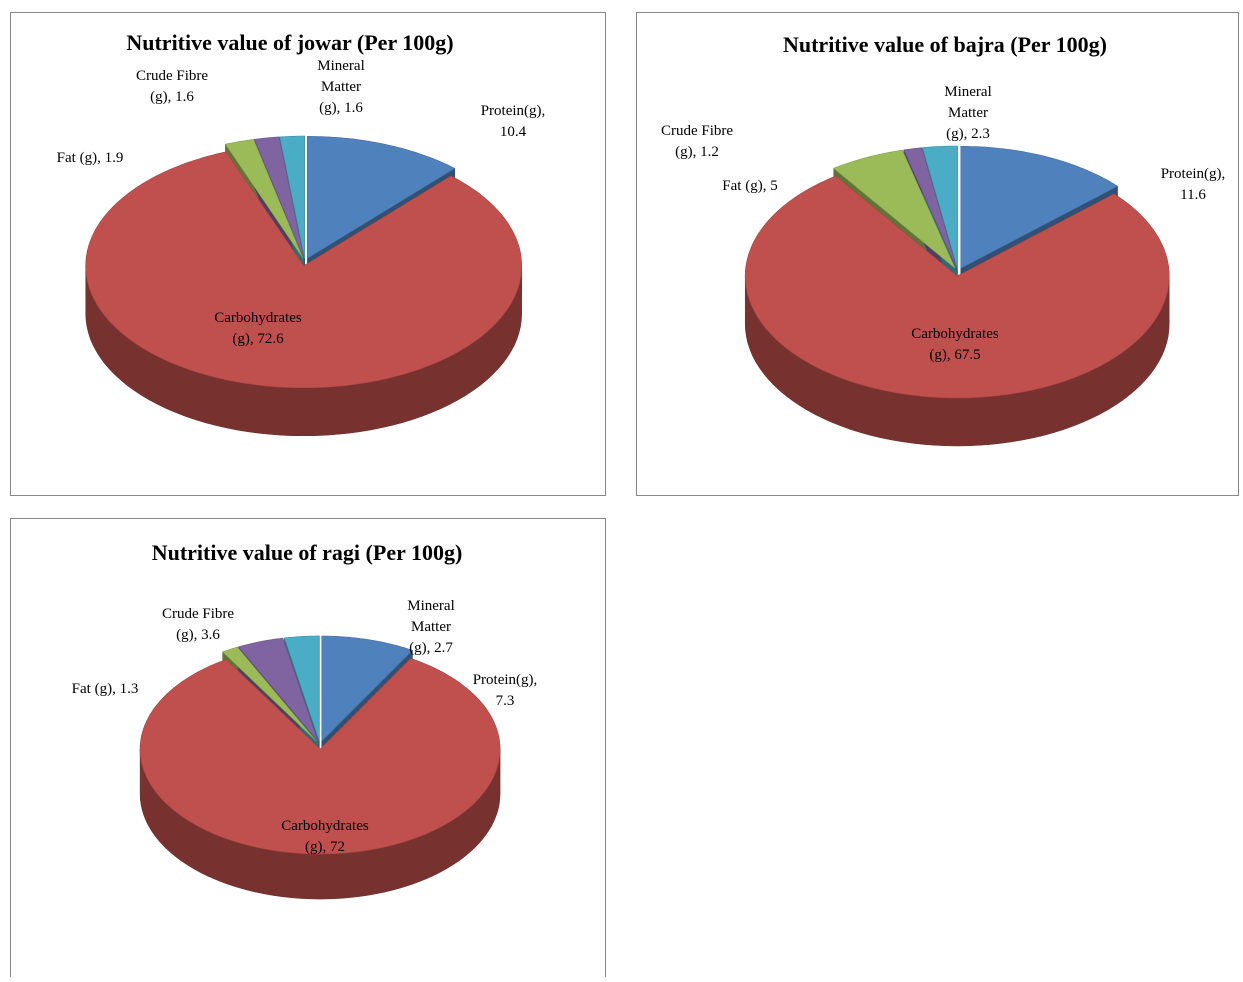 The height and width of the screenshot is (982, 1243). Describe the element at coordinates (172, 86) in the screenshot. I see `data-label: Crude Fibre (g), 1.6` at that location.